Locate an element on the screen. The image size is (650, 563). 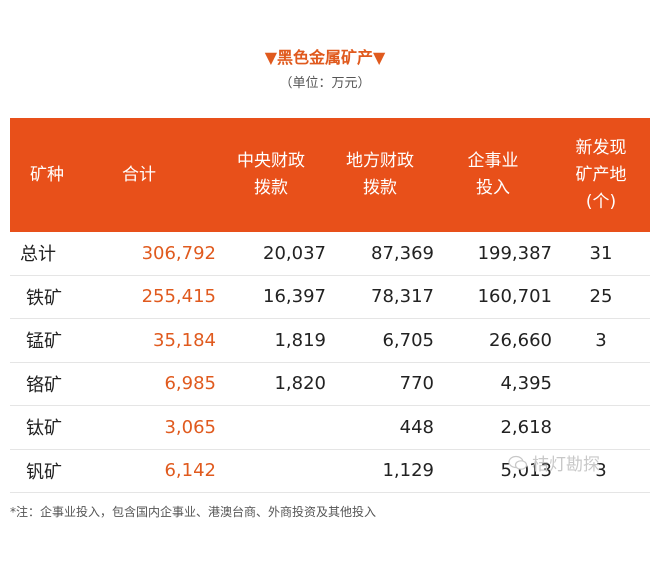
table-title: ▼黑色金属矿产▼ is located at coordinates (325, 57).